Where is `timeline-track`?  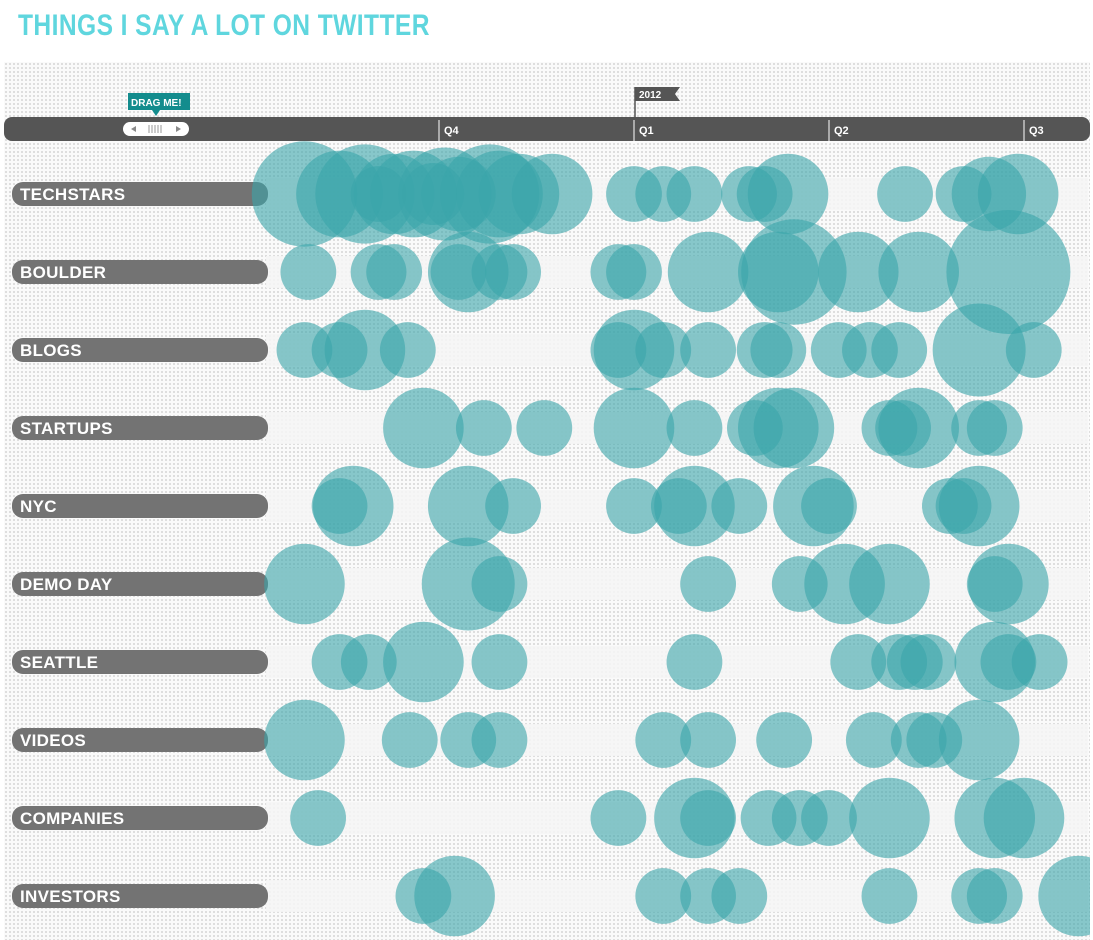
timeline-track is located at coordinates (547, 129).